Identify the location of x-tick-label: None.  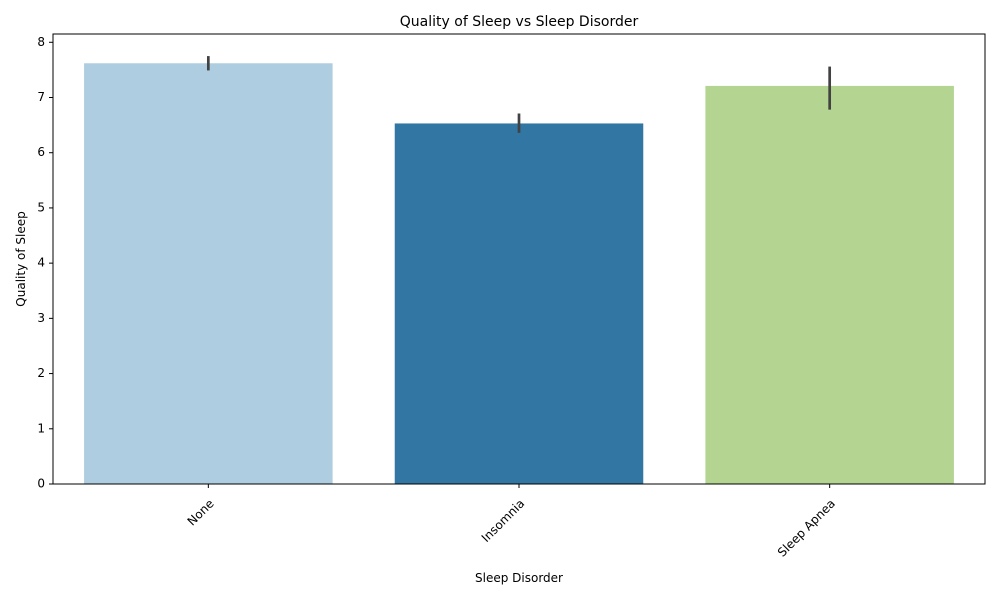
(201, 512).